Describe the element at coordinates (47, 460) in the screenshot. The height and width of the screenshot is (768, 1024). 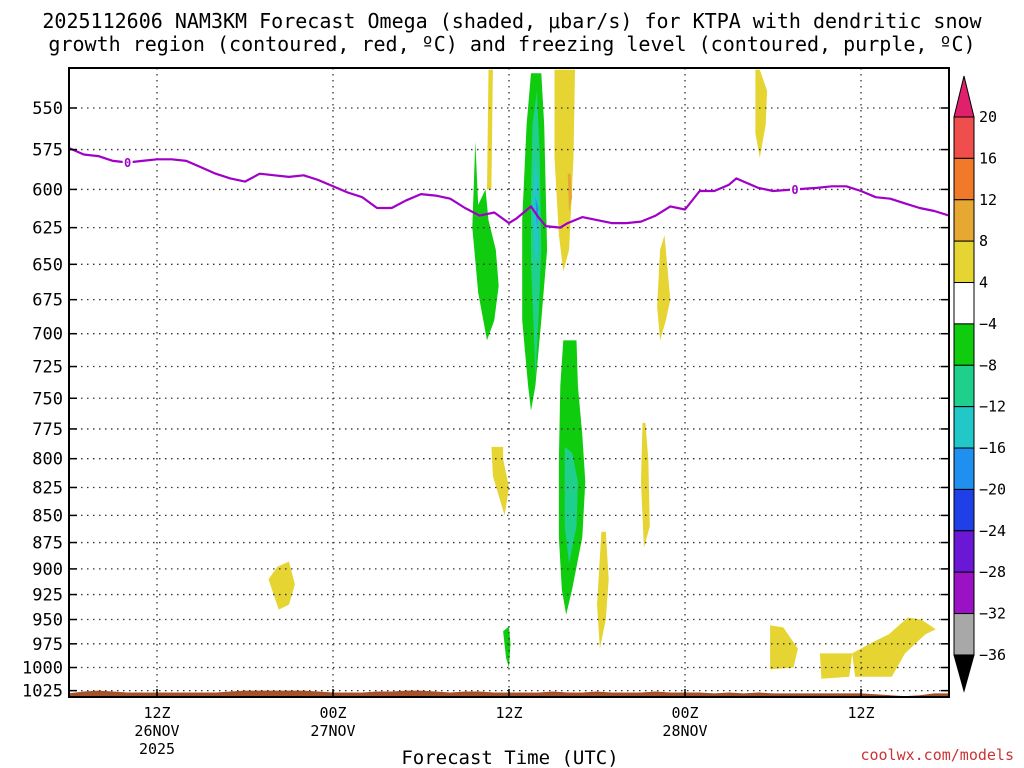
I see `y-tick-label-800: 800` at that location.